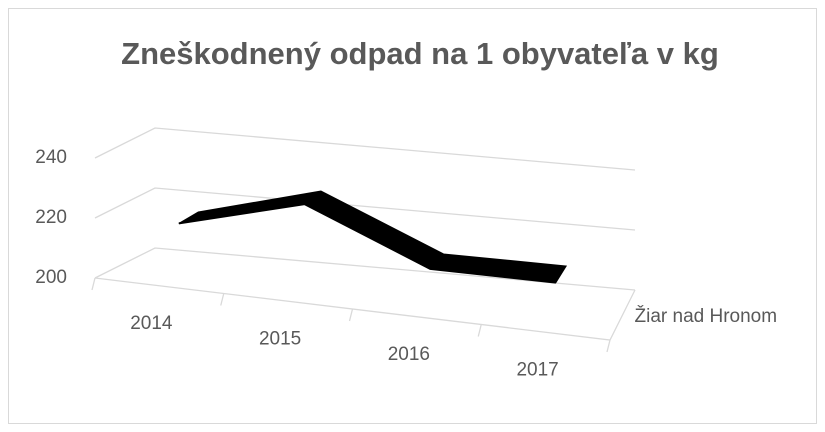  What do you see at coordinates (537, 369) in the screenshot?
I see `x-tick-label: 2017` at bounding box center [537, 369].